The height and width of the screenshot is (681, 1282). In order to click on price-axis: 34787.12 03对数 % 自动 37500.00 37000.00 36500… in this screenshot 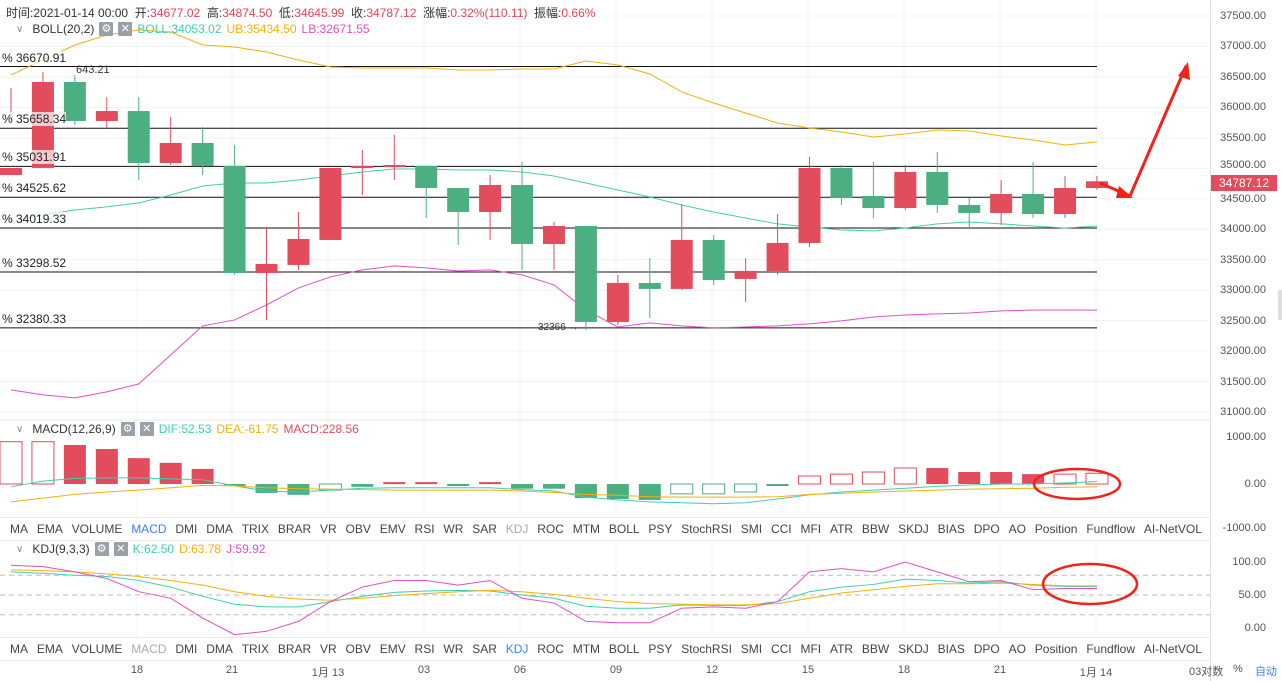, I will do `click(1235, 340)`.